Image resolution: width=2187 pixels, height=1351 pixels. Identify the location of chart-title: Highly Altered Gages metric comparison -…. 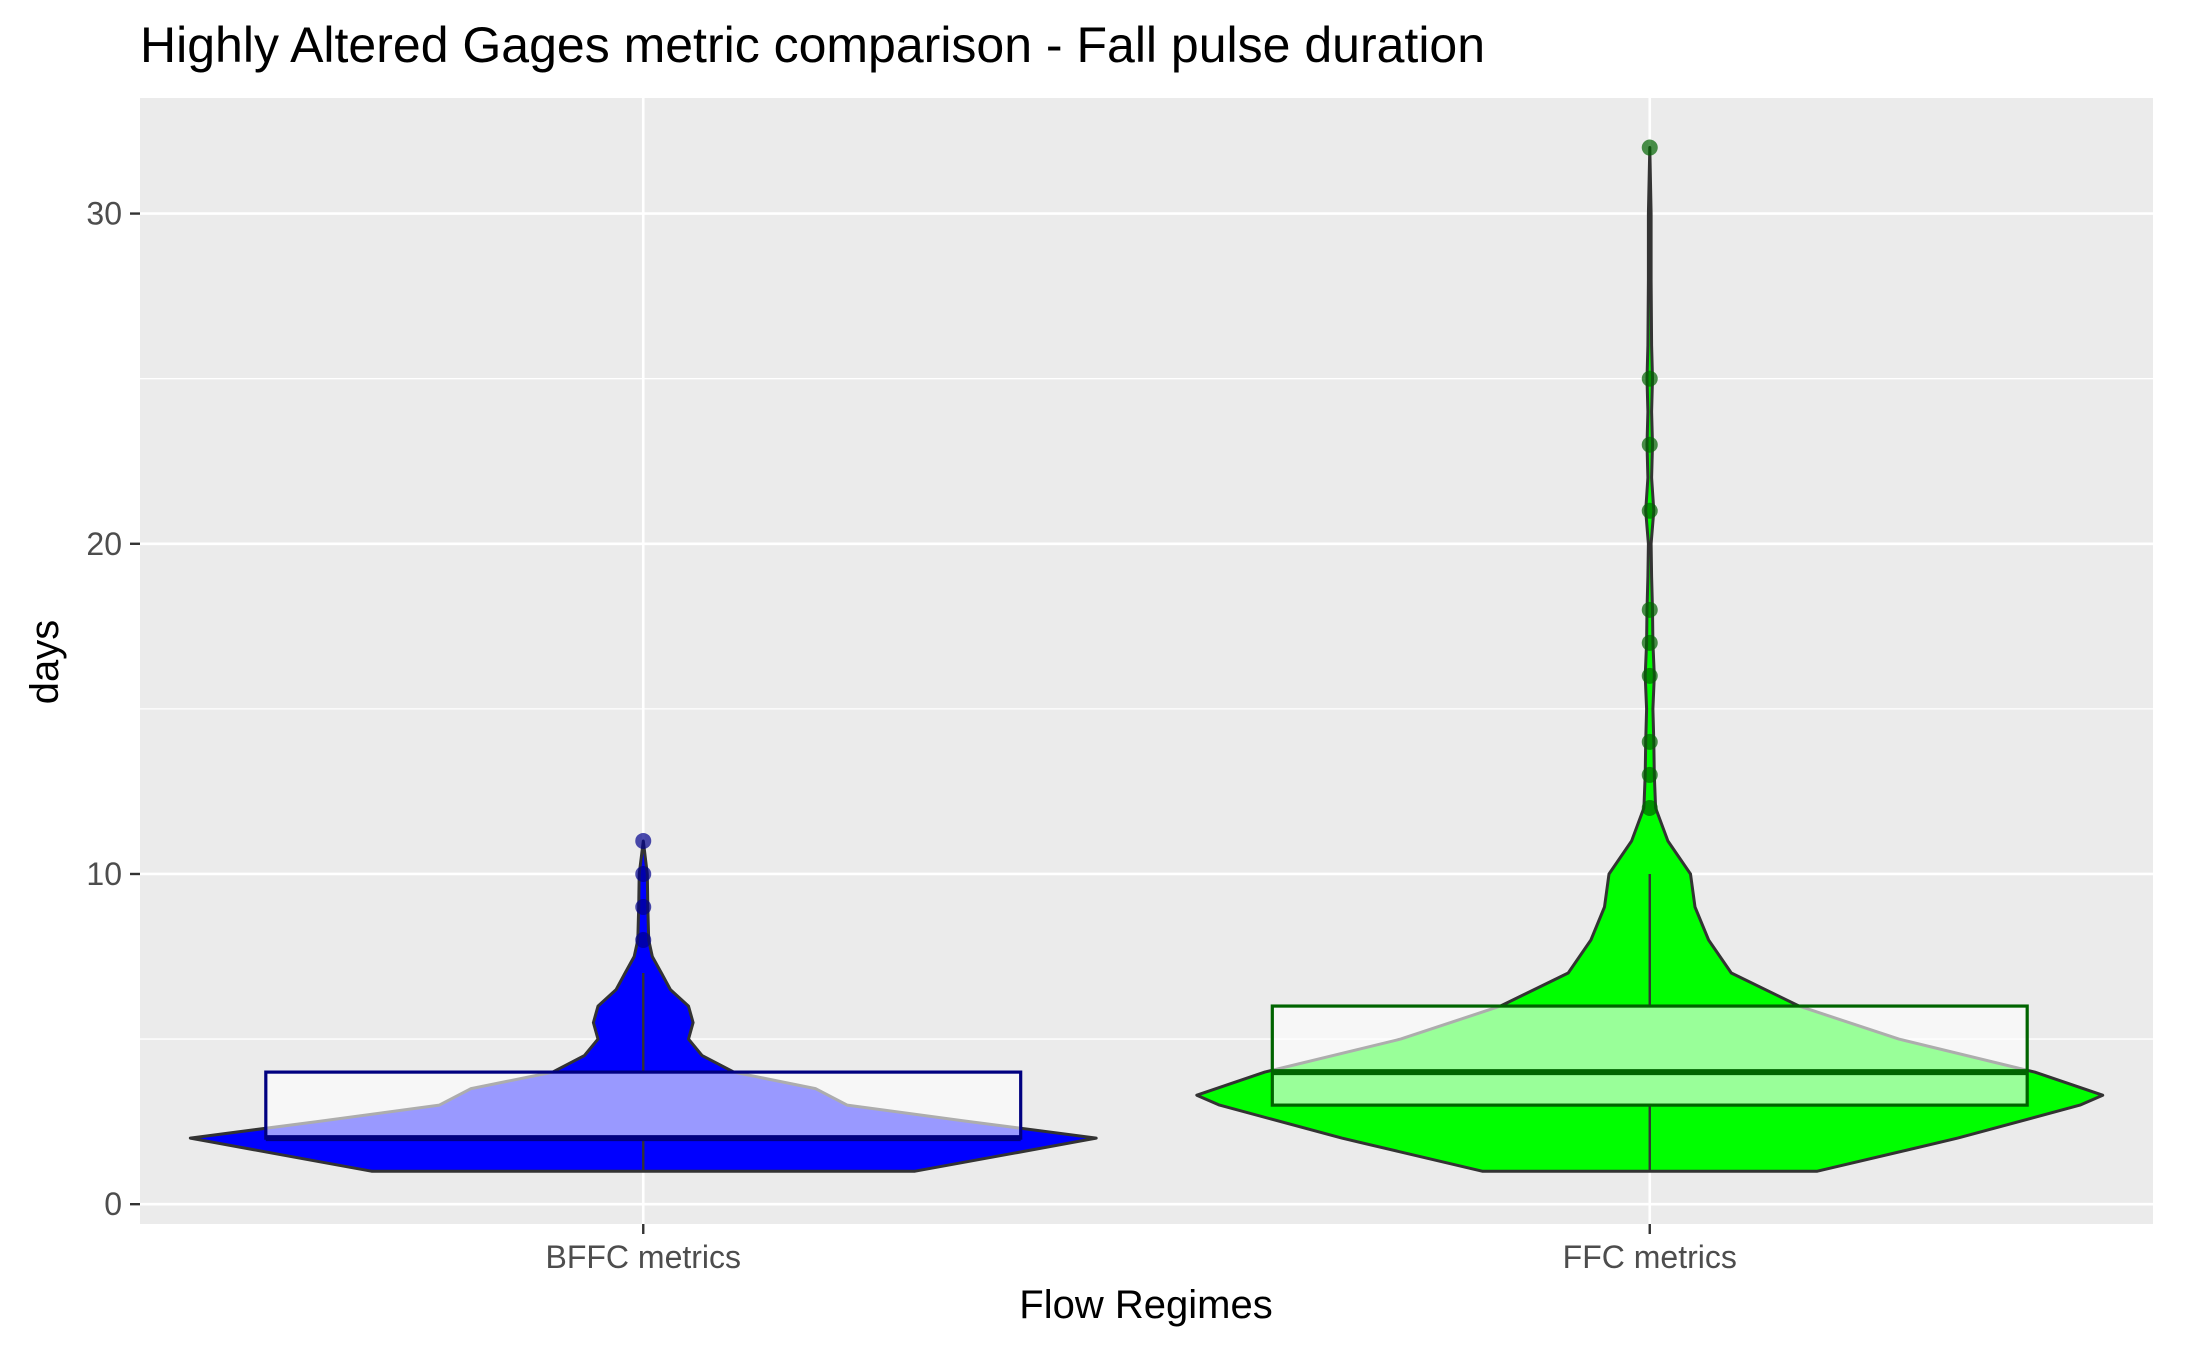
(812, 45).